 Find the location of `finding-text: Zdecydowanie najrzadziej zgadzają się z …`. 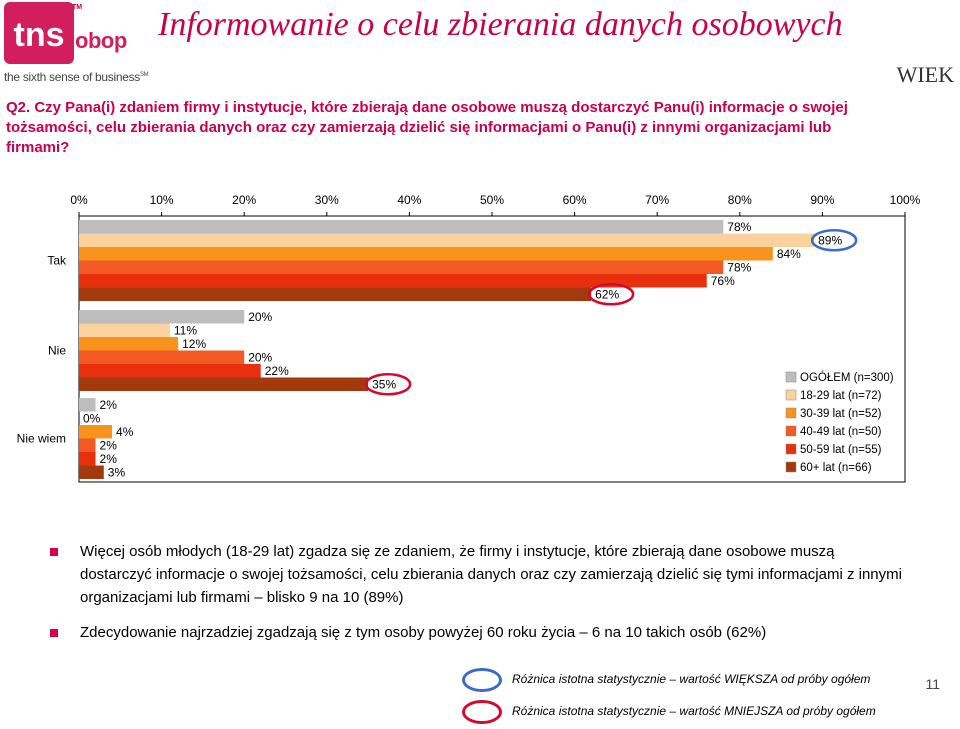

finding-text: Zdecydowanie najrzadziej zgadzają się z … is located at coordinates (423, 632).